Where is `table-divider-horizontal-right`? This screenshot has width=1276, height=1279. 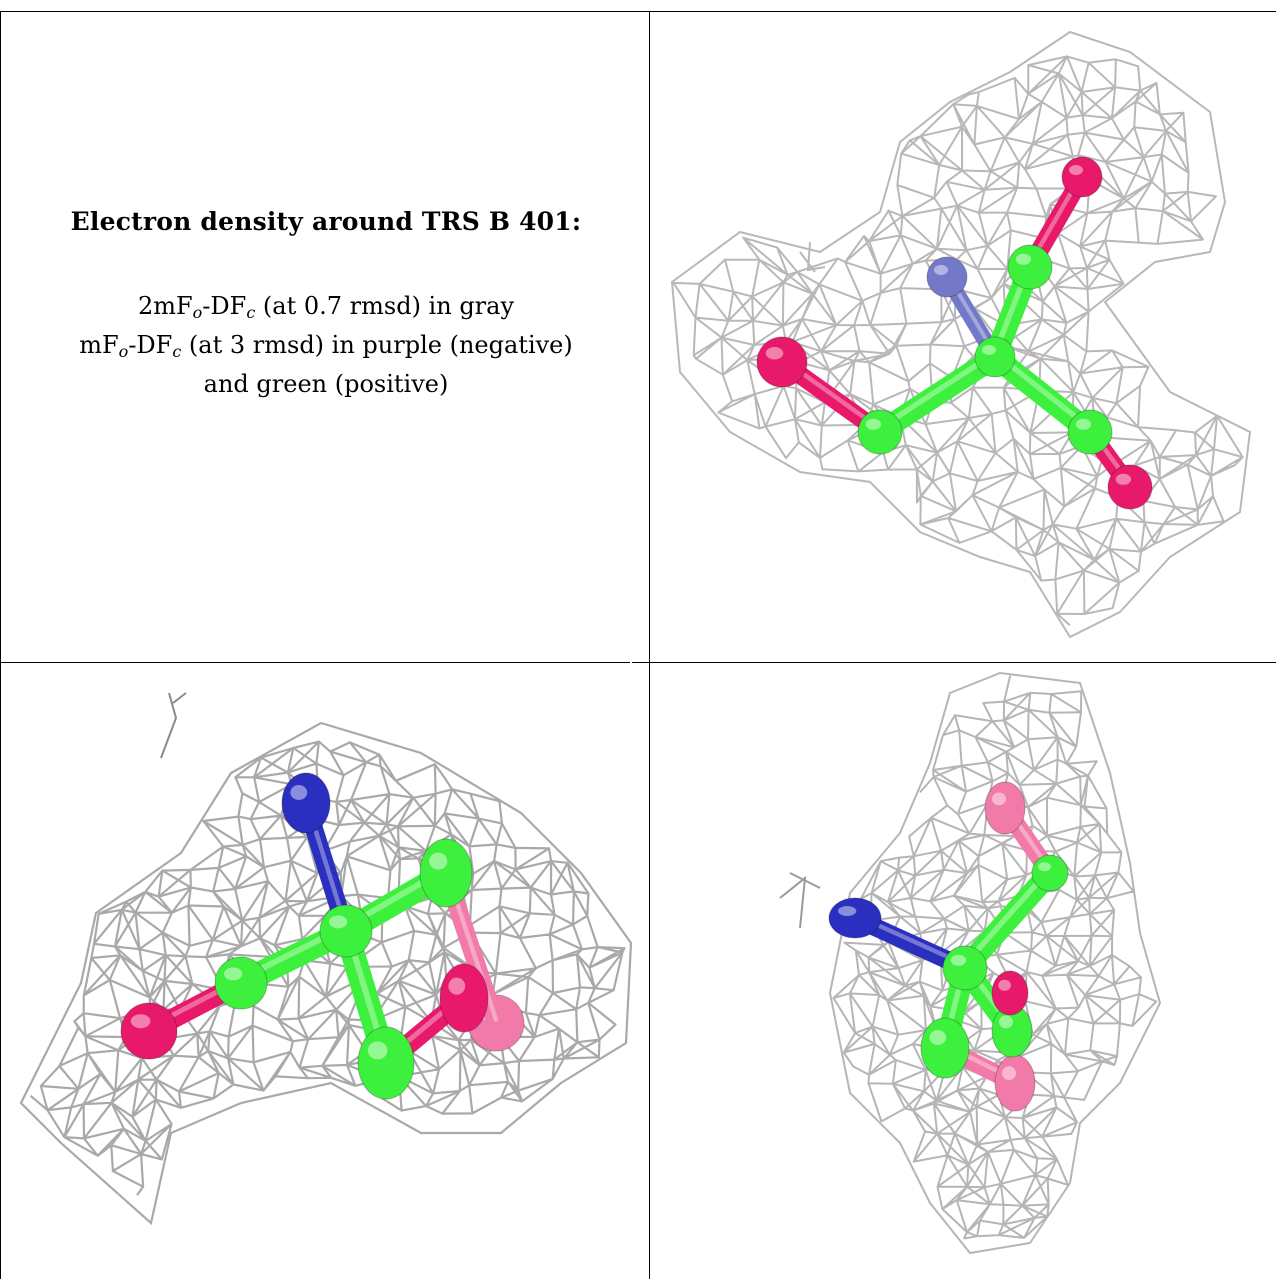
table-divider-horizontal-right is located at coordinates (954, 662).